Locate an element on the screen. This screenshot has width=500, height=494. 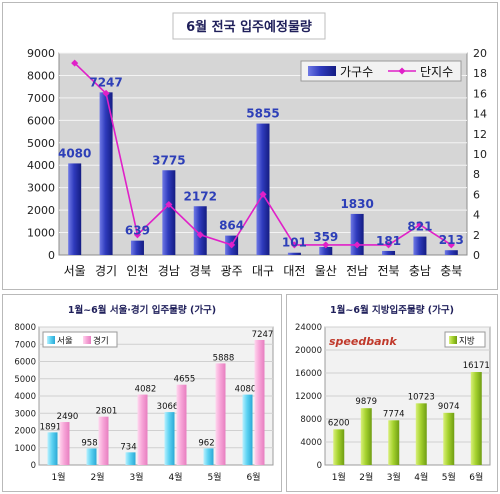
x-tick-label: 울산 is located at coordinates (326, 271).